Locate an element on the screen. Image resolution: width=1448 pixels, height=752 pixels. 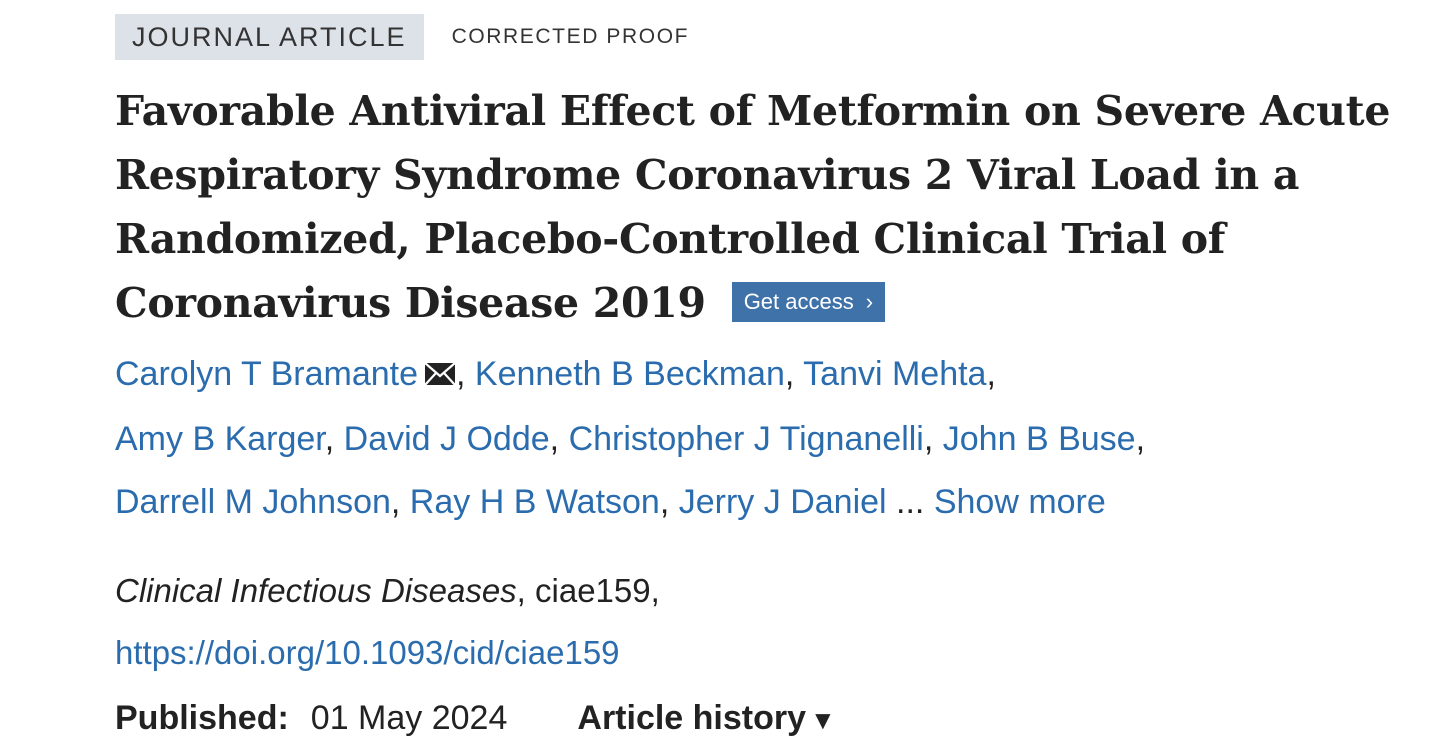
publication-row: Published: 01 May 2024 Article history ▼ is located at coordinates (760, 719).